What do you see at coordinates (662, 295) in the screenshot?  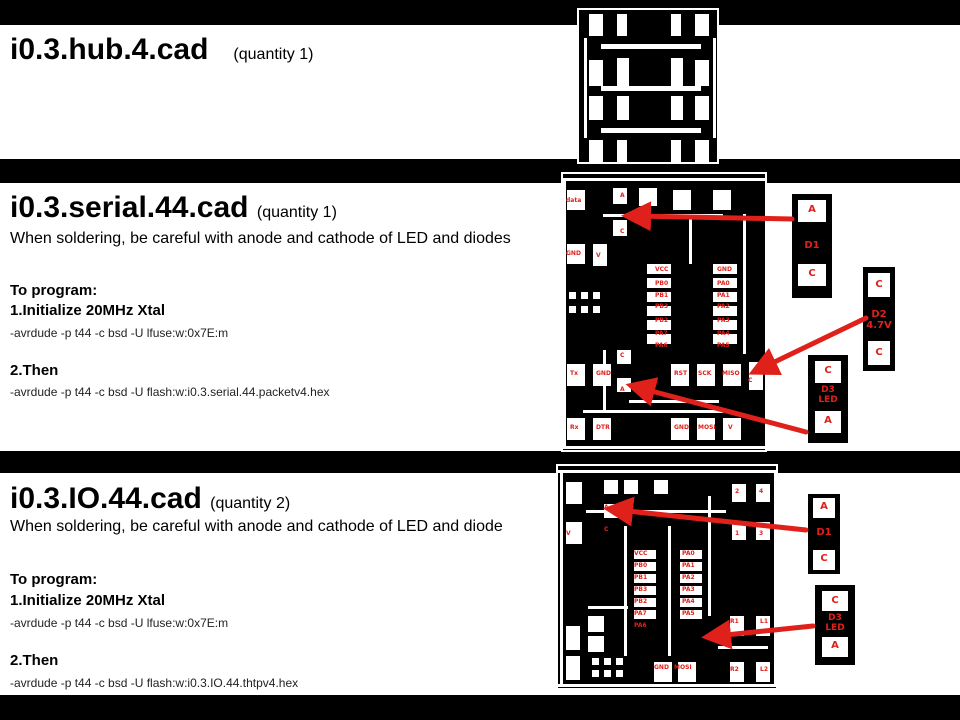 I see `serial-pcb-label: PB1` at bounding box center [662, 295].